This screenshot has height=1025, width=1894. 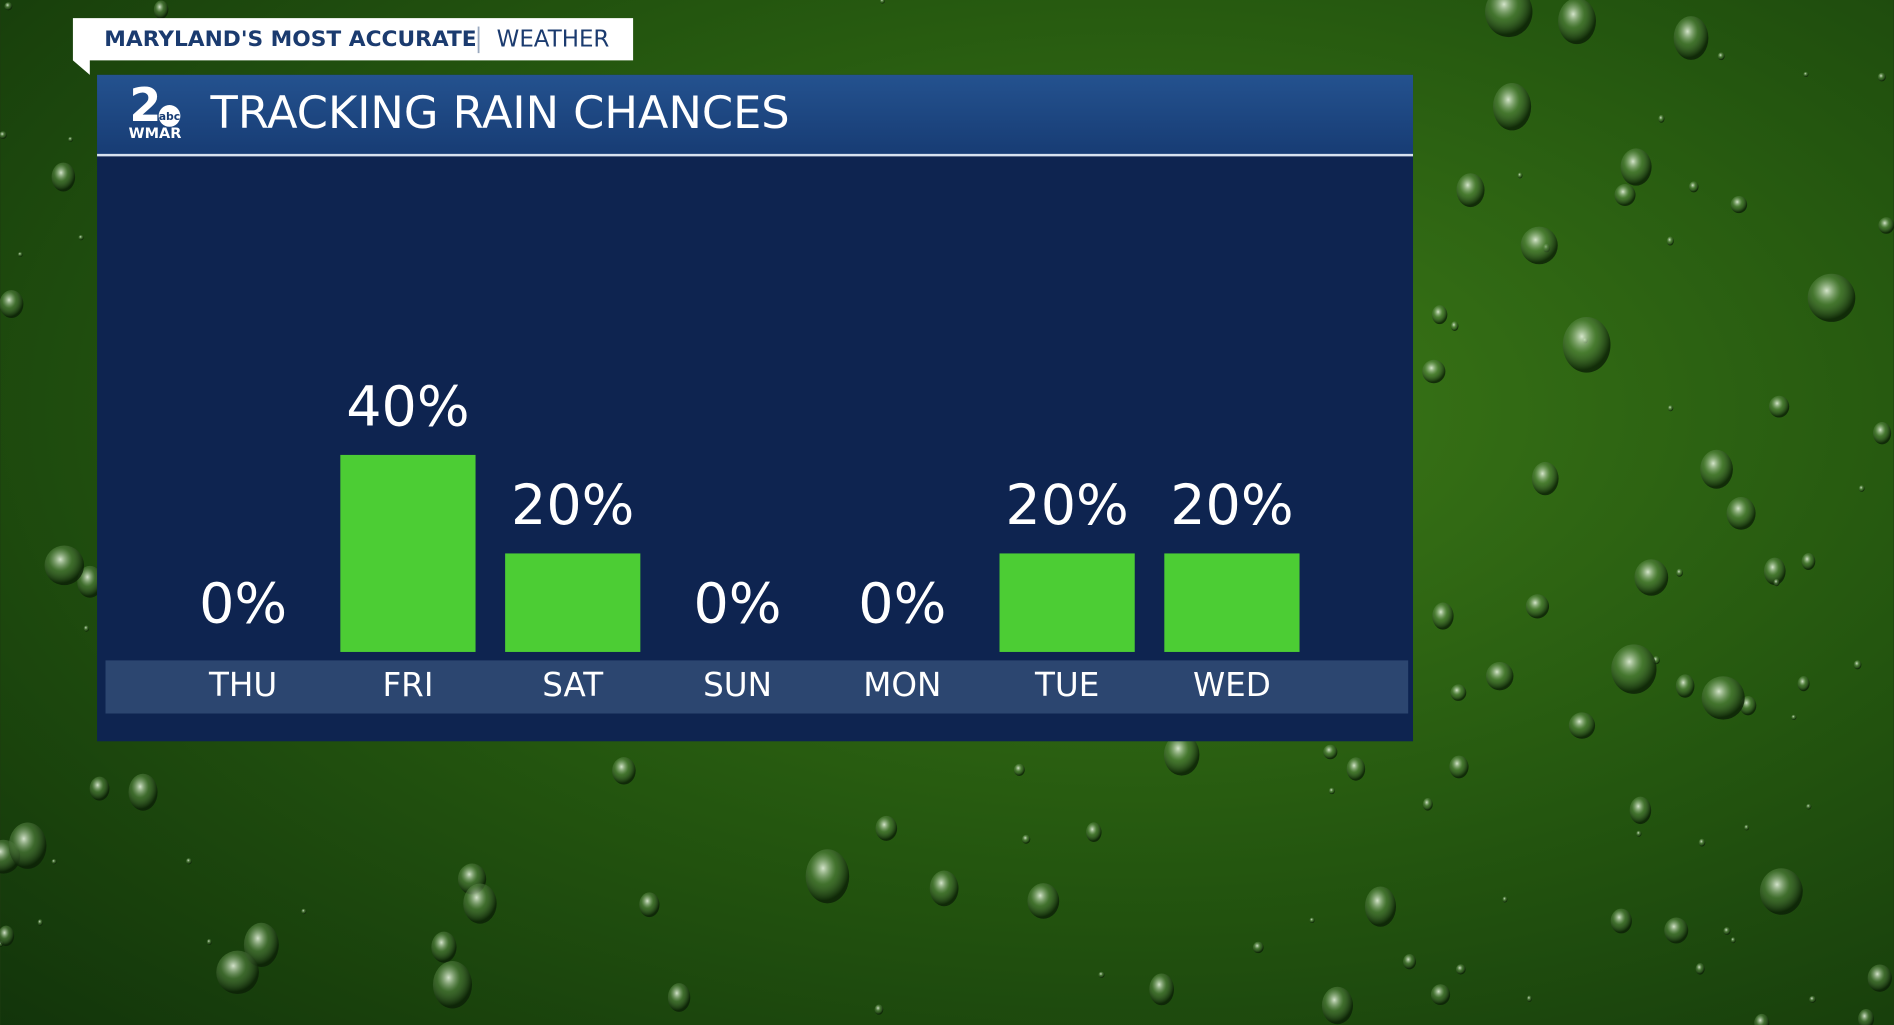 I want to click on logo-number: 2, so click(x=145, y=105).